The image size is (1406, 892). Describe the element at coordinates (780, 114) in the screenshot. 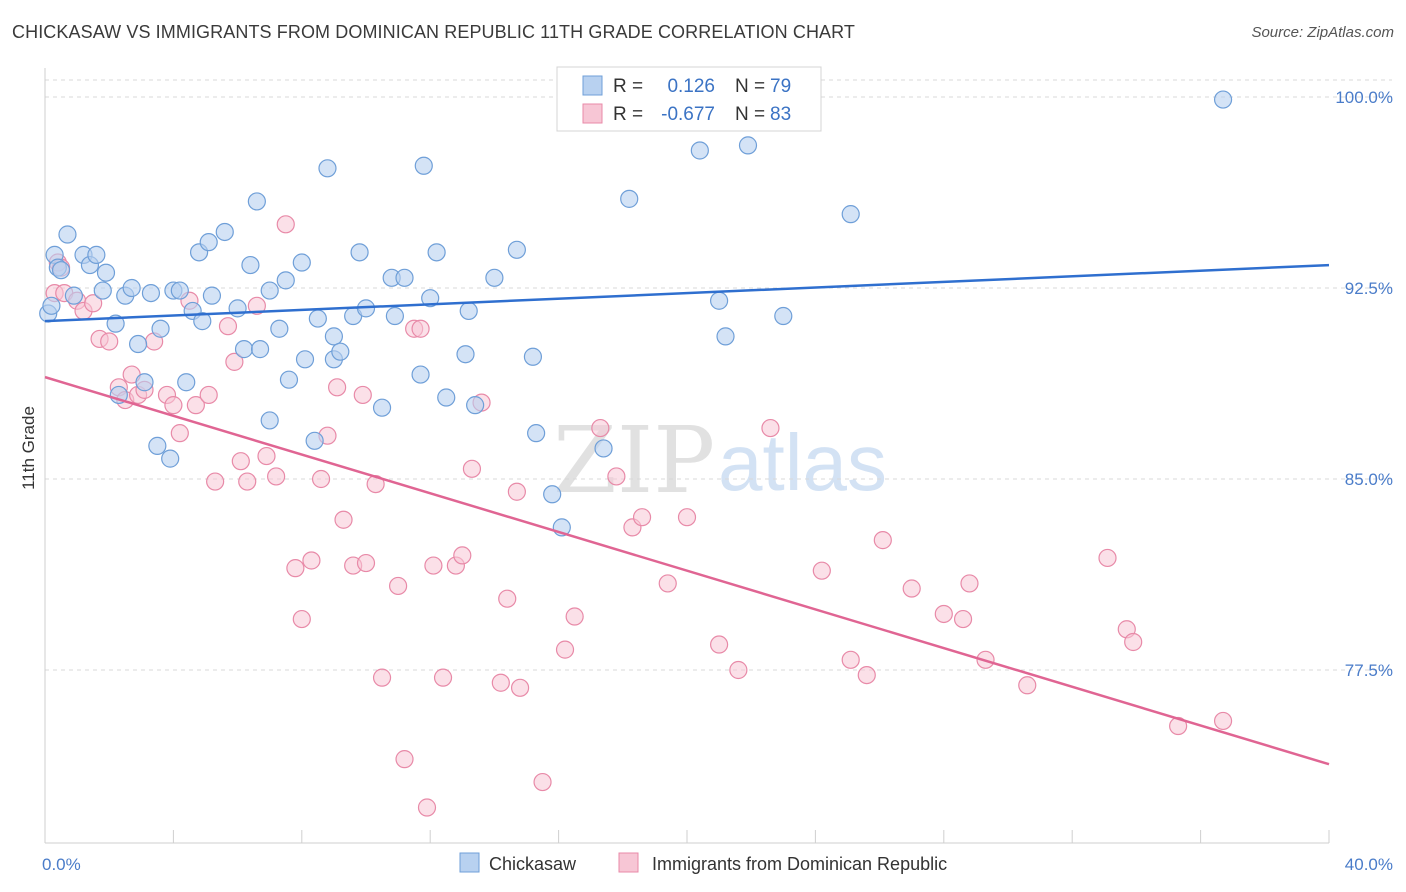

I see `legend-n-value-2: 83` at that location.